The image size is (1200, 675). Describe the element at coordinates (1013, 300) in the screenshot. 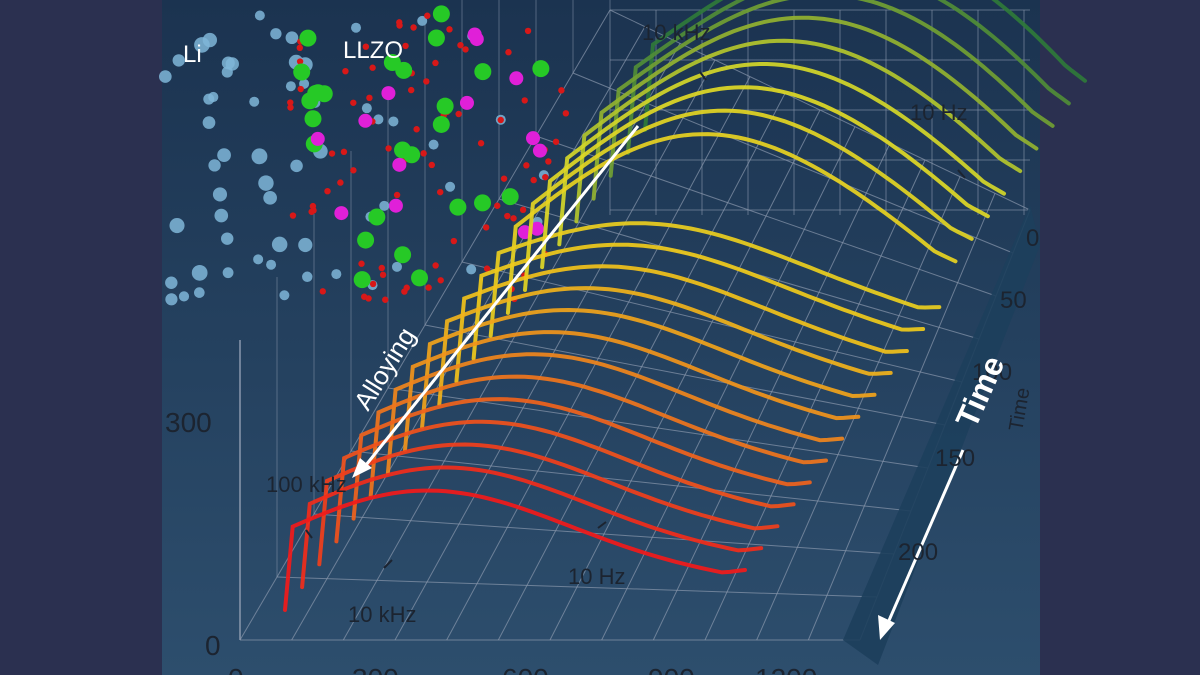

I see `z-tick-label: 50` at that location.